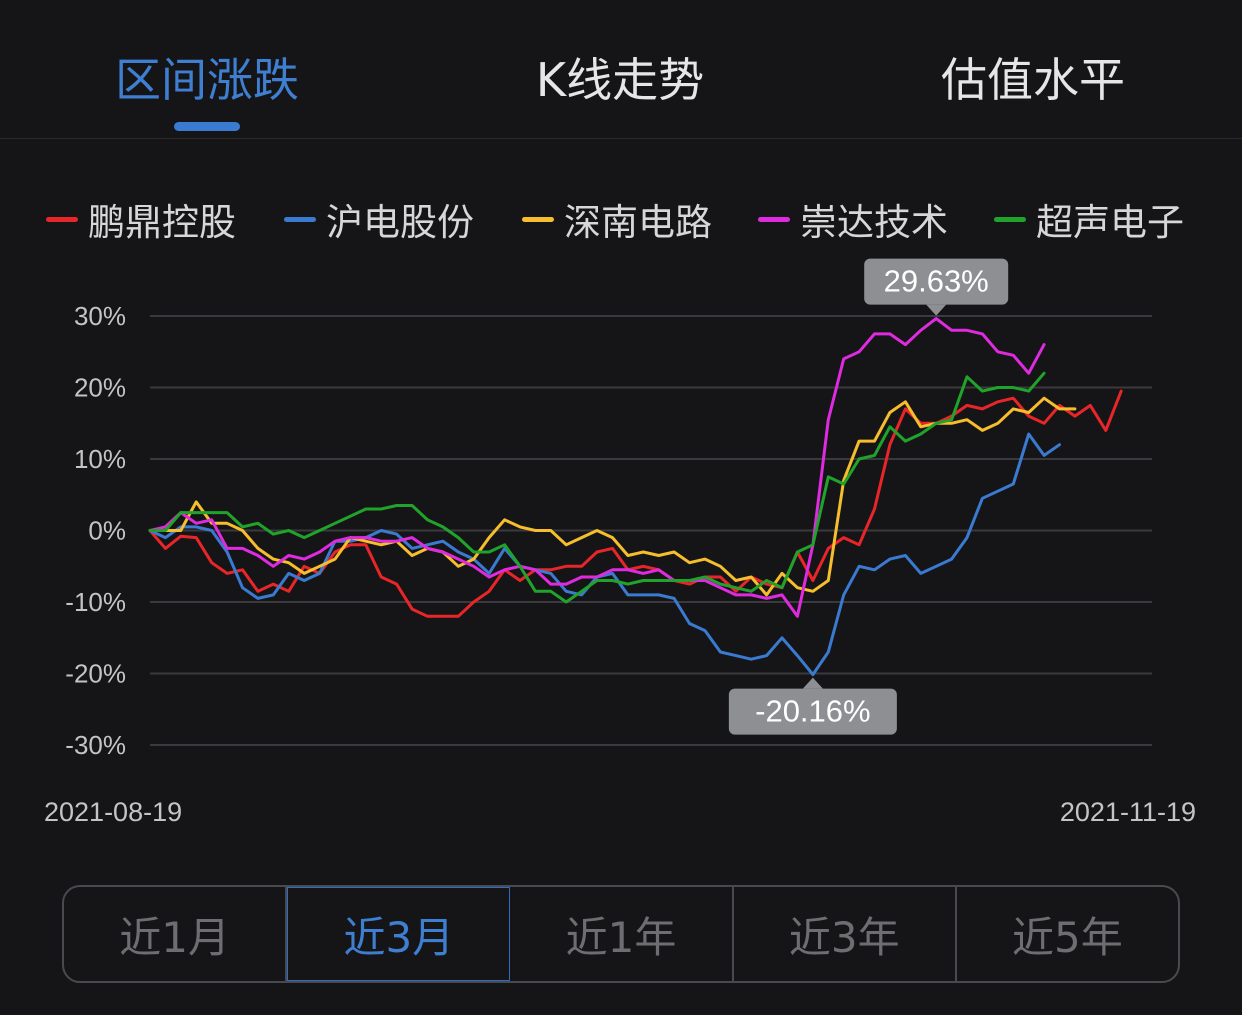 The height and width of the screenshot is (1015, 1242). I want to click on active-tab-indicator, so click(207, 126).